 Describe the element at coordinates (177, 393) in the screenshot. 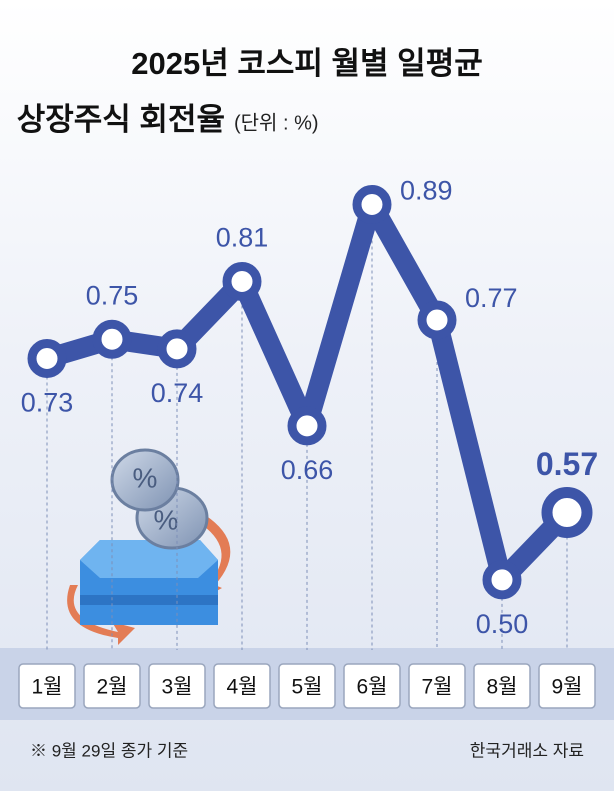

I see `value-label: 0.74` at that location.